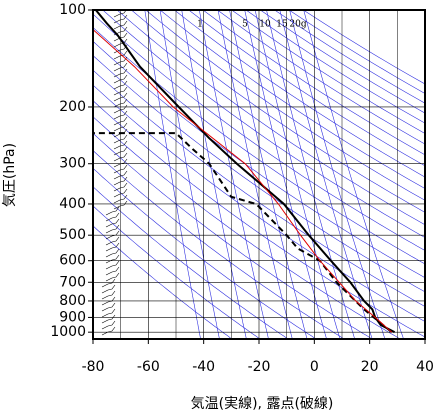  What do you see at coordinates (297, 25) in the screenshot?
I see `mixing-ratio-label: 20g` at bounding box center [297, 25].